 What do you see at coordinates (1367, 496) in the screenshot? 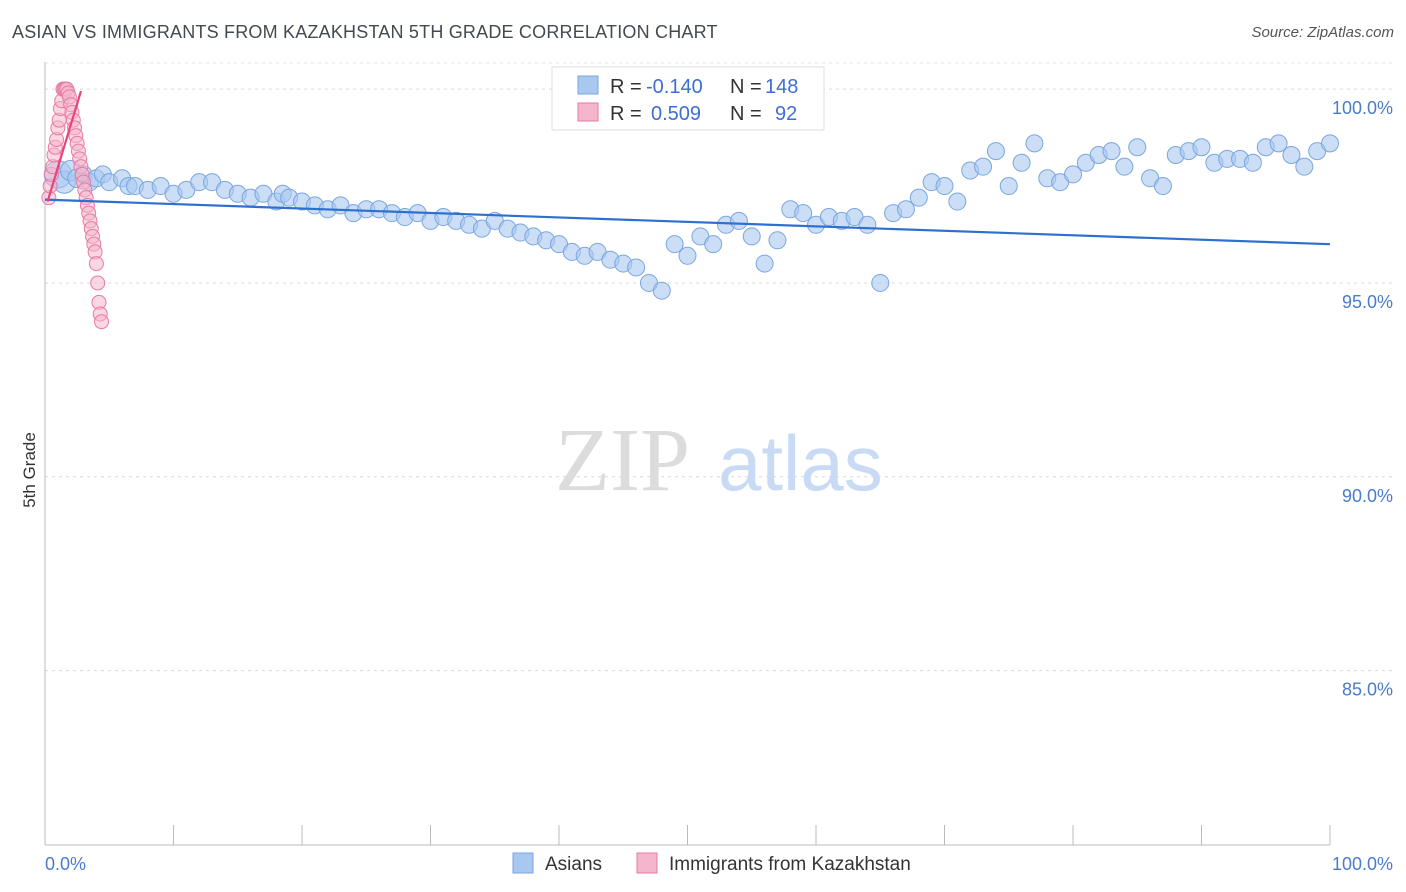
I see `y-tick-label-2: 90.0%` at bounding box center [1367, 496].